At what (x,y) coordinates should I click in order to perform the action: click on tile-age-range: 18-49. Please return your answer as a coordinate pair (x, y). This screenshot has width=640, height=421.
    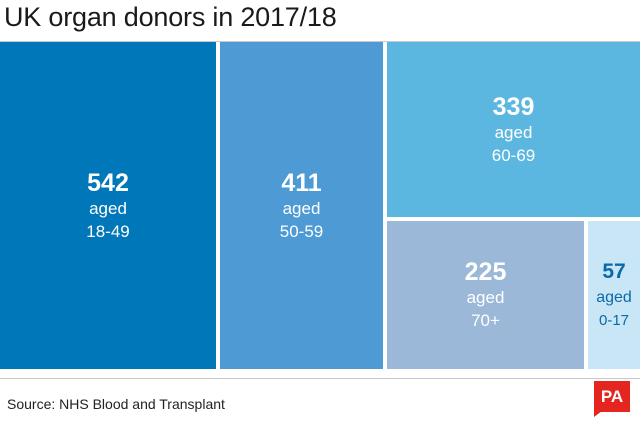
    Looking at the image, I should click on (108, 231).